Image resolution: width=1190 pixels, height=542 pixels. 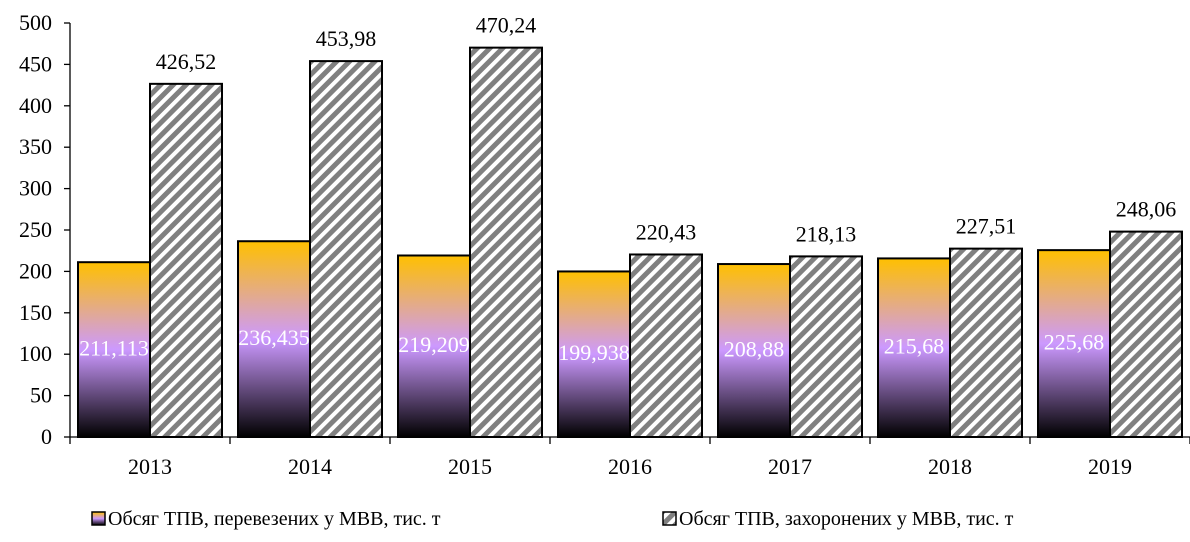 What do you see at coordinates (35, 105) in the screenshot?
I see `y-tick-label: 400` at bounding box center [35, 105].